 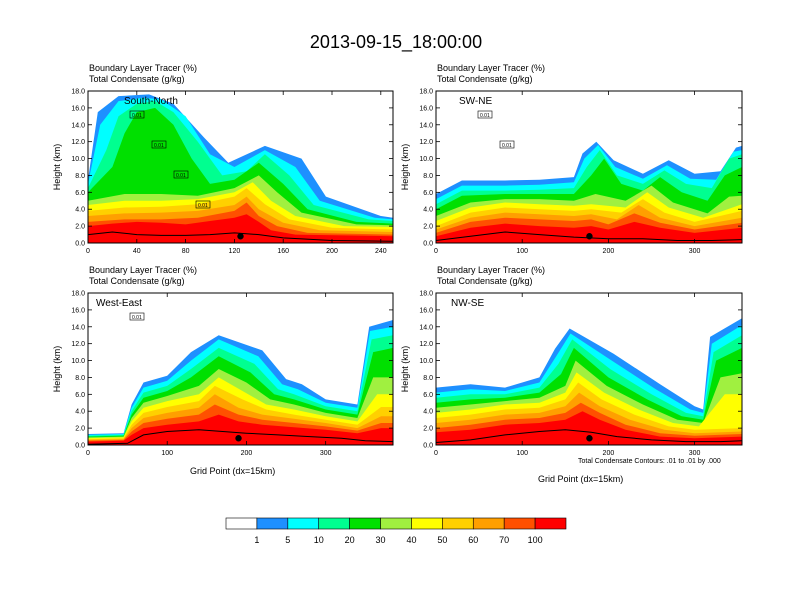 I want to click on y-tick-label: 8.0, so click(x=80, y=378).